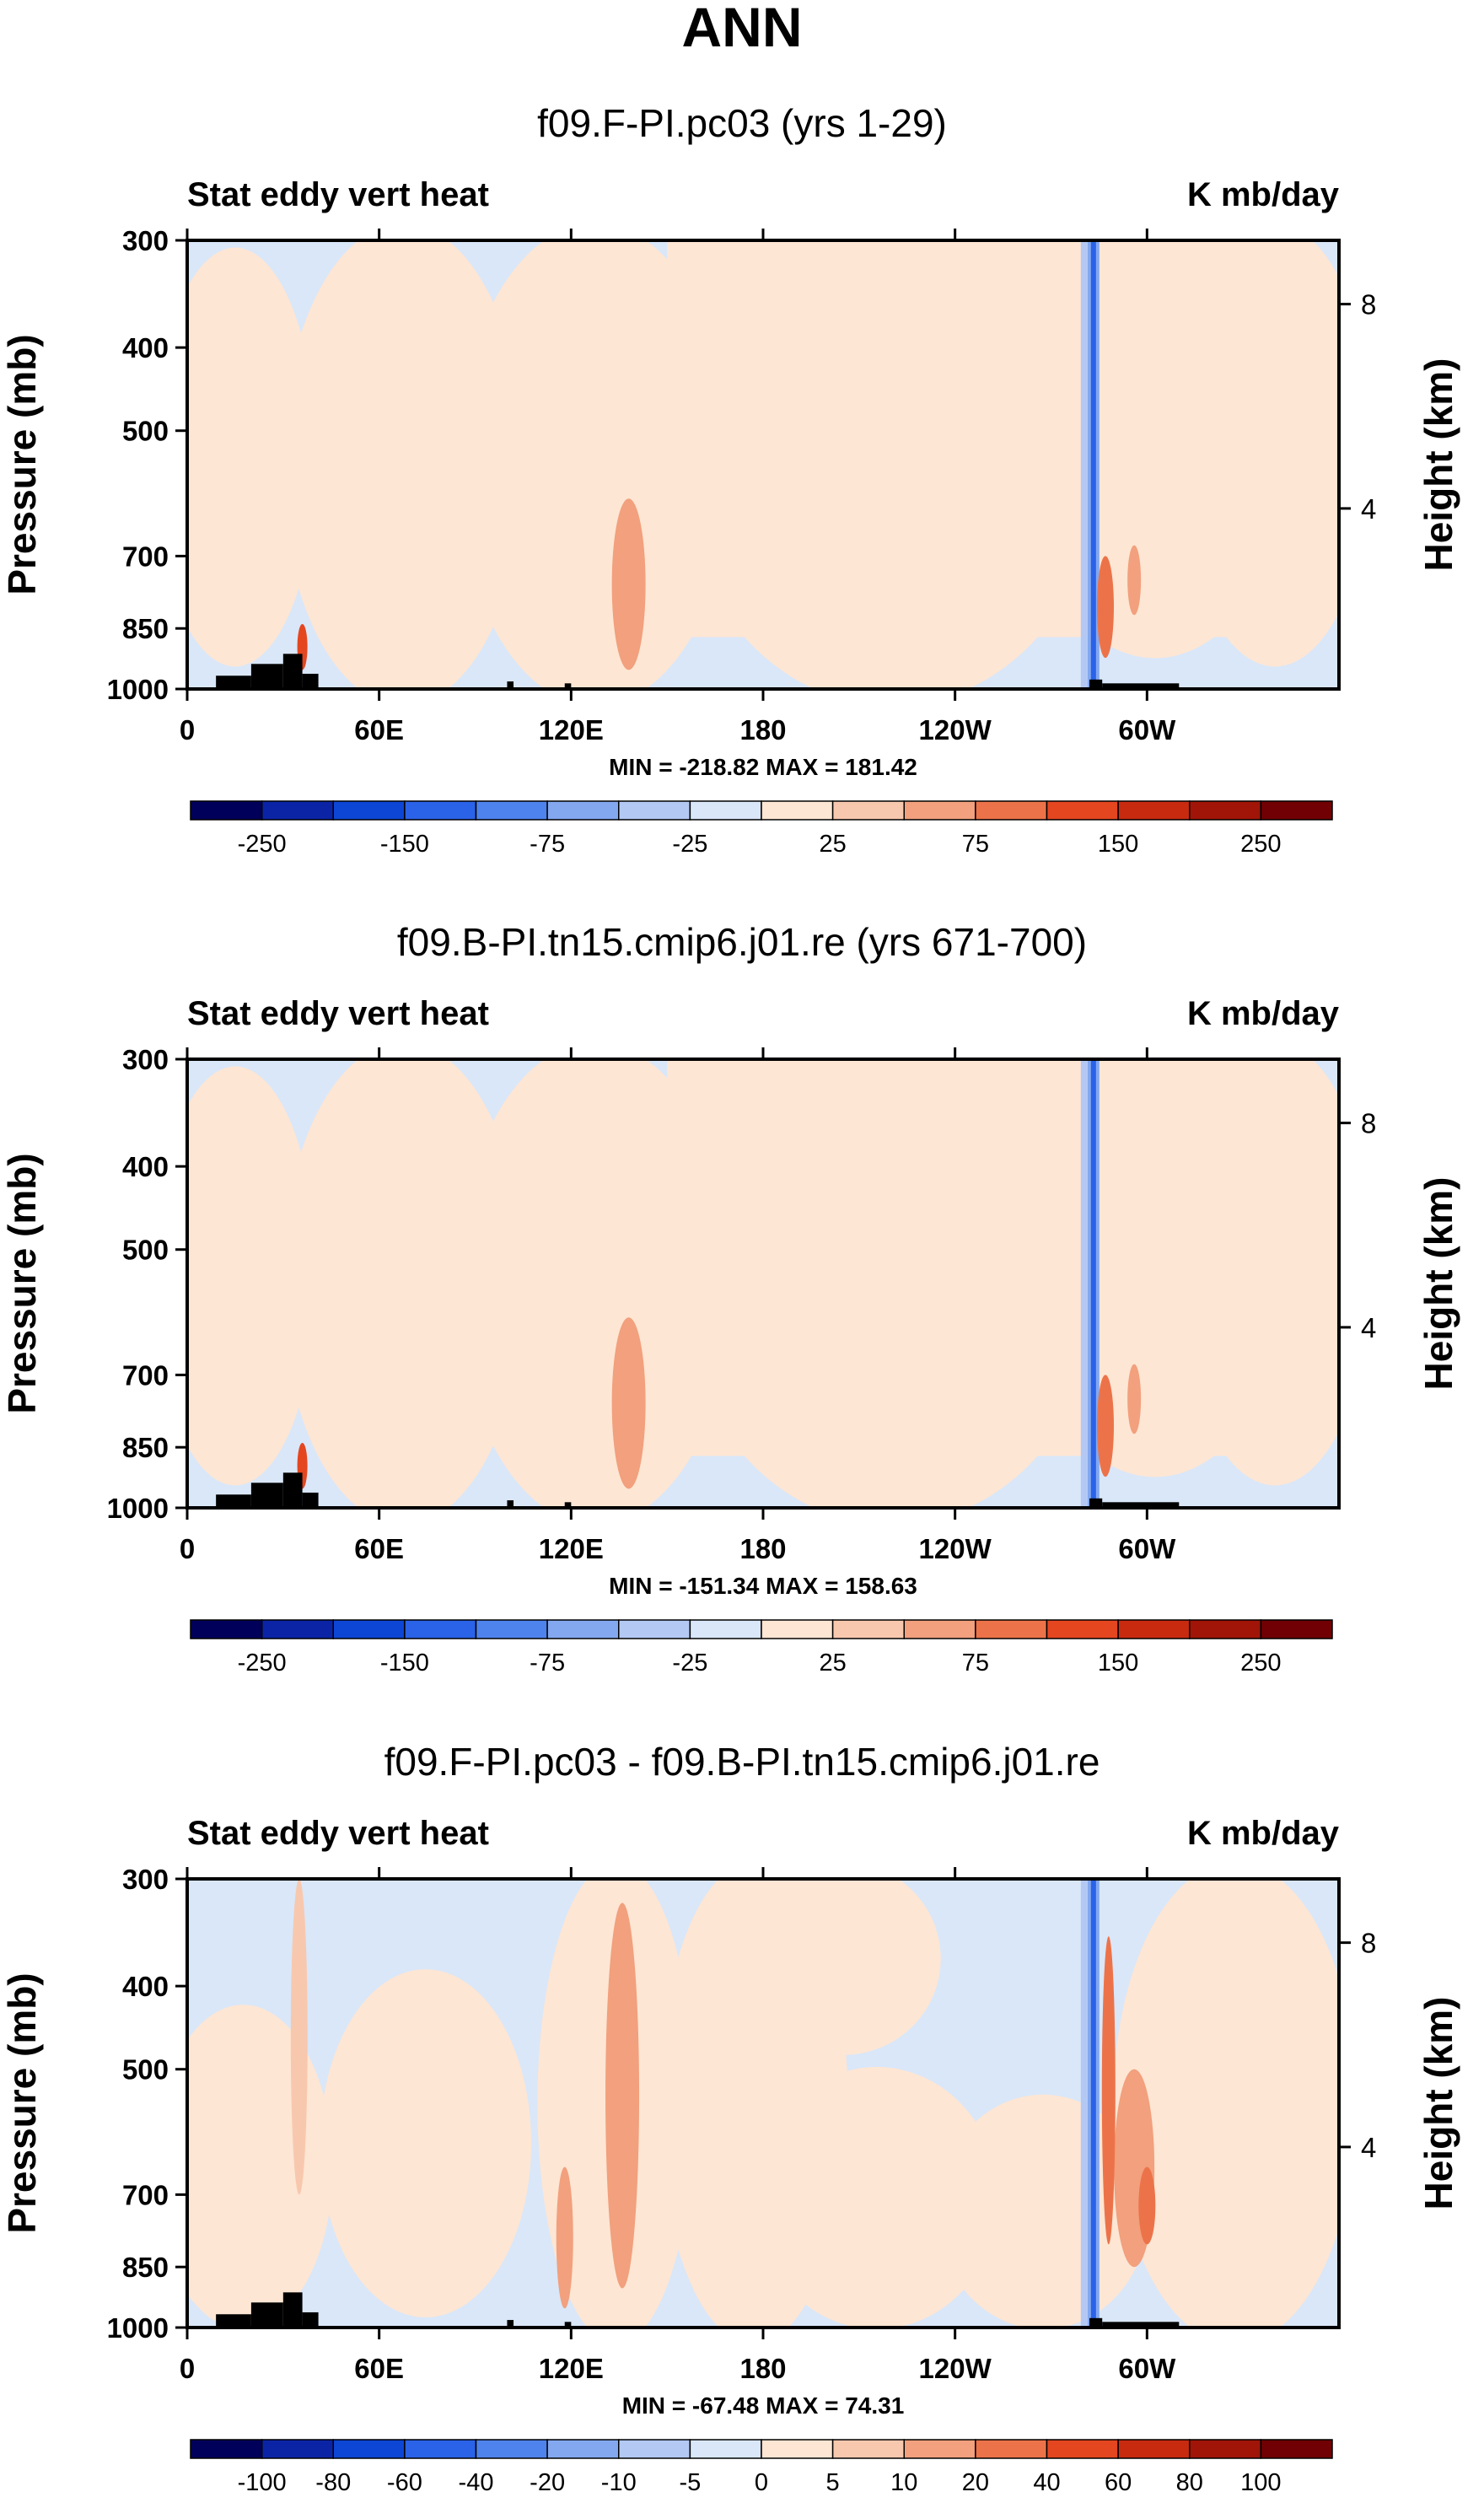 The height and width of the screenshot is (2508, 1484). Describe the element at coordinates (761, 2467) in the screenshot. I see `colorbar: -100 -80 -60 -40 -20 -10 -5 0 5 10 20 40 60 80 100` at that location.